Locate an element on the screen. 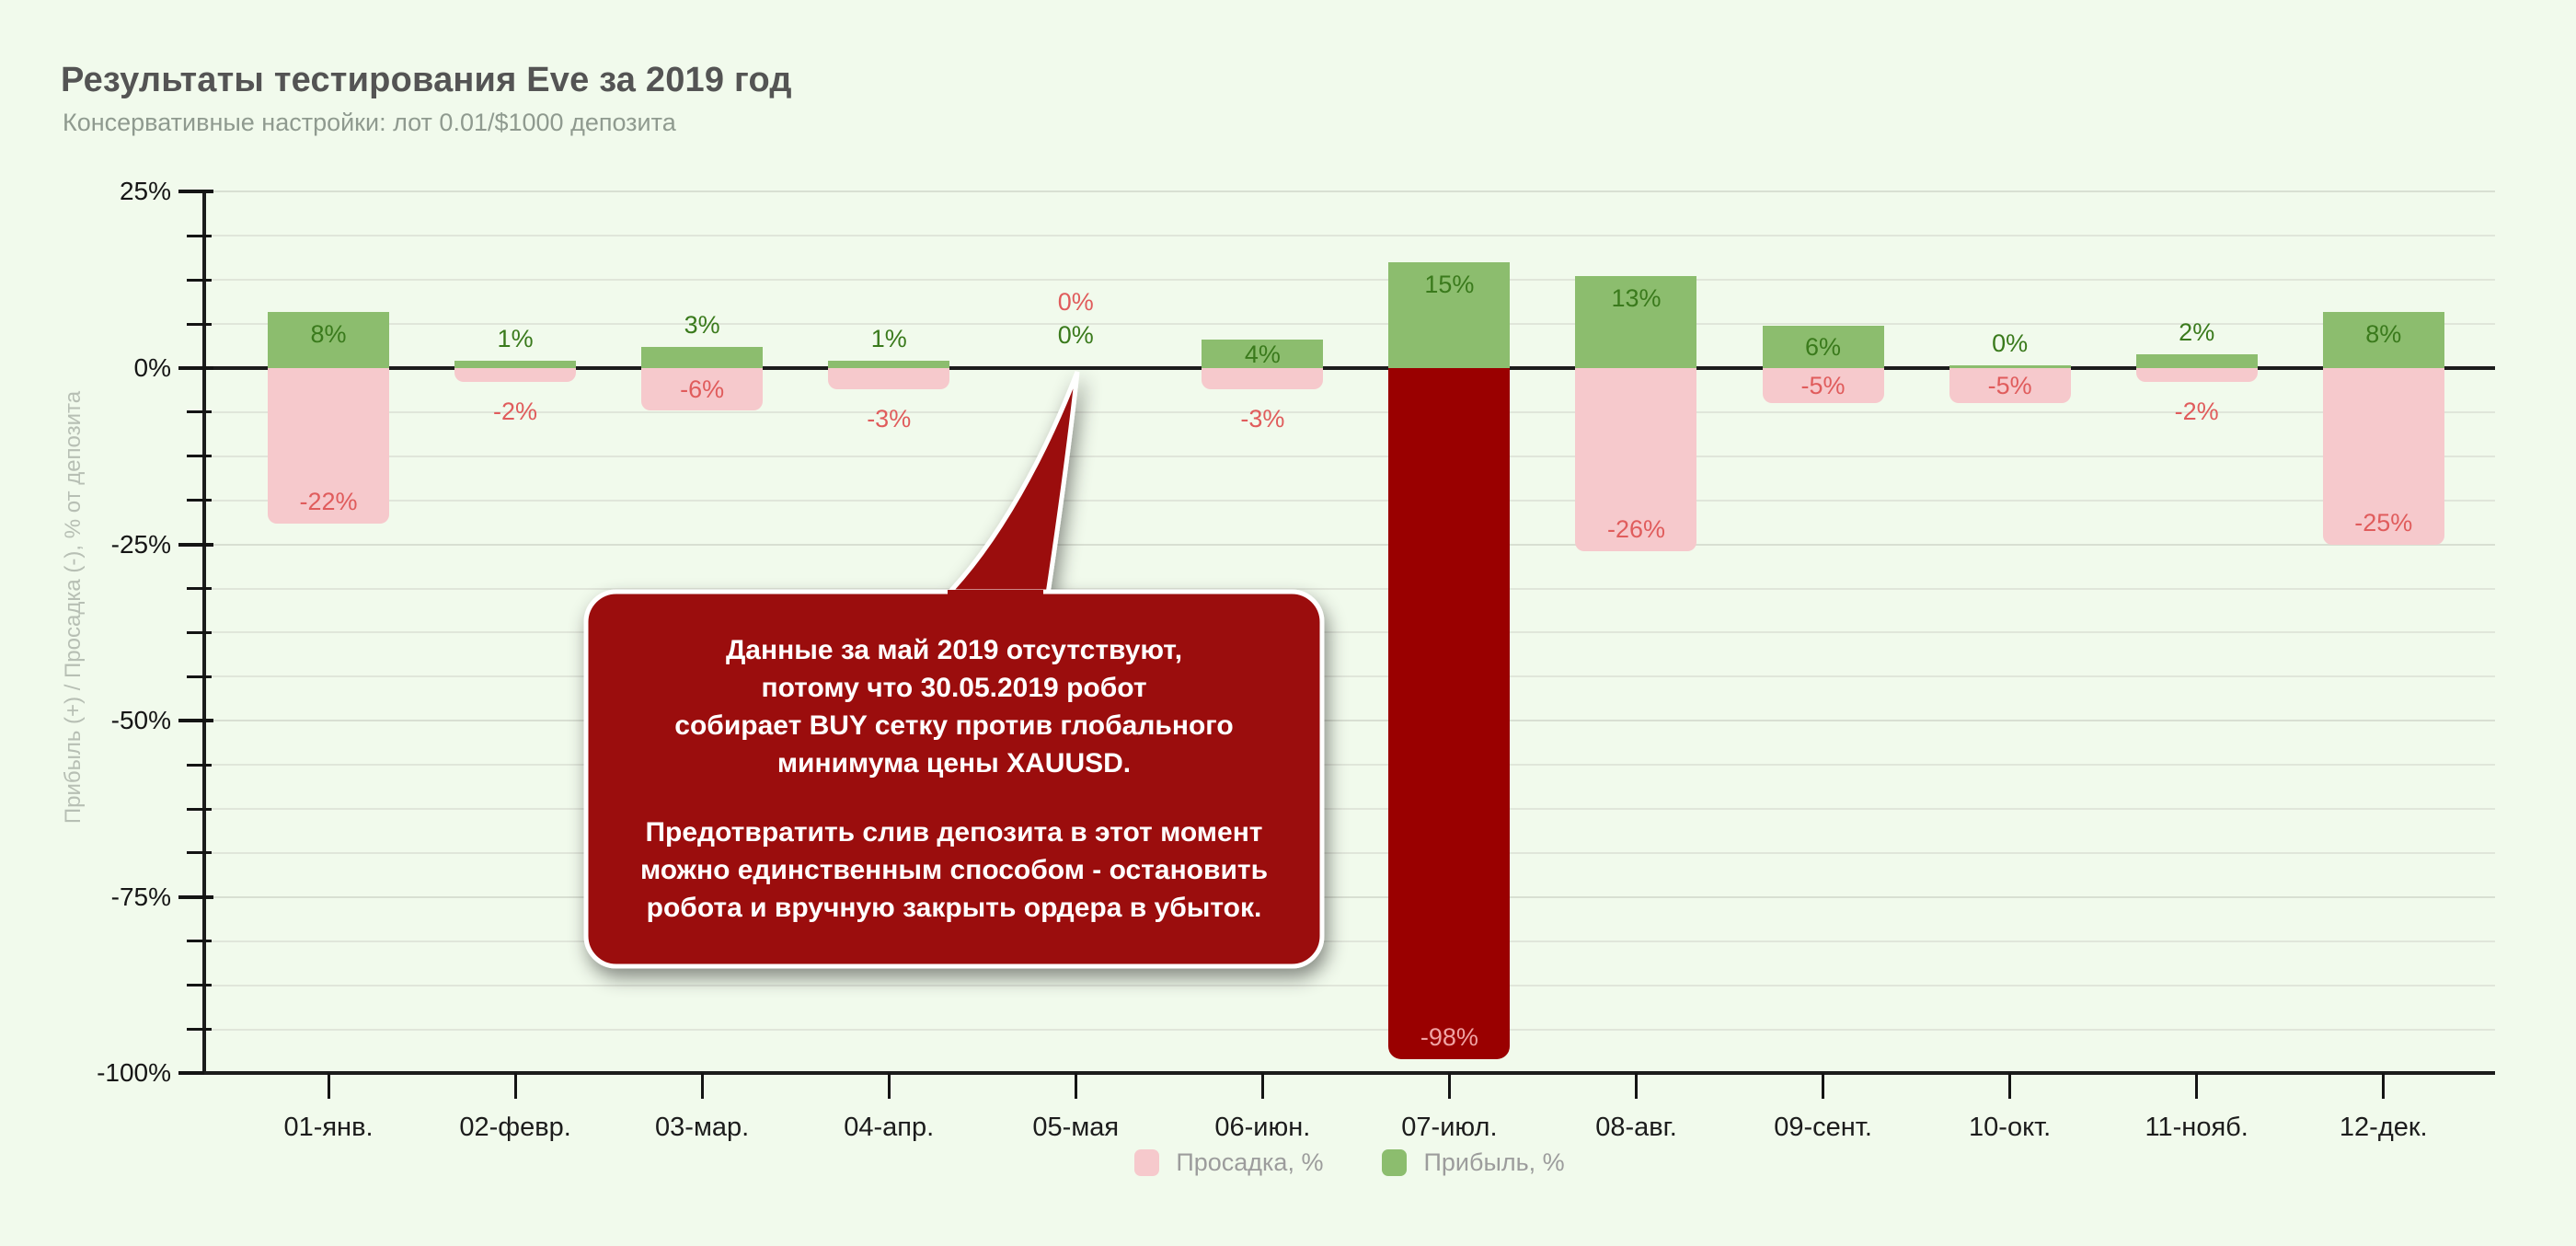  y-tick-label: -25% is located at coordinates (140, 544).